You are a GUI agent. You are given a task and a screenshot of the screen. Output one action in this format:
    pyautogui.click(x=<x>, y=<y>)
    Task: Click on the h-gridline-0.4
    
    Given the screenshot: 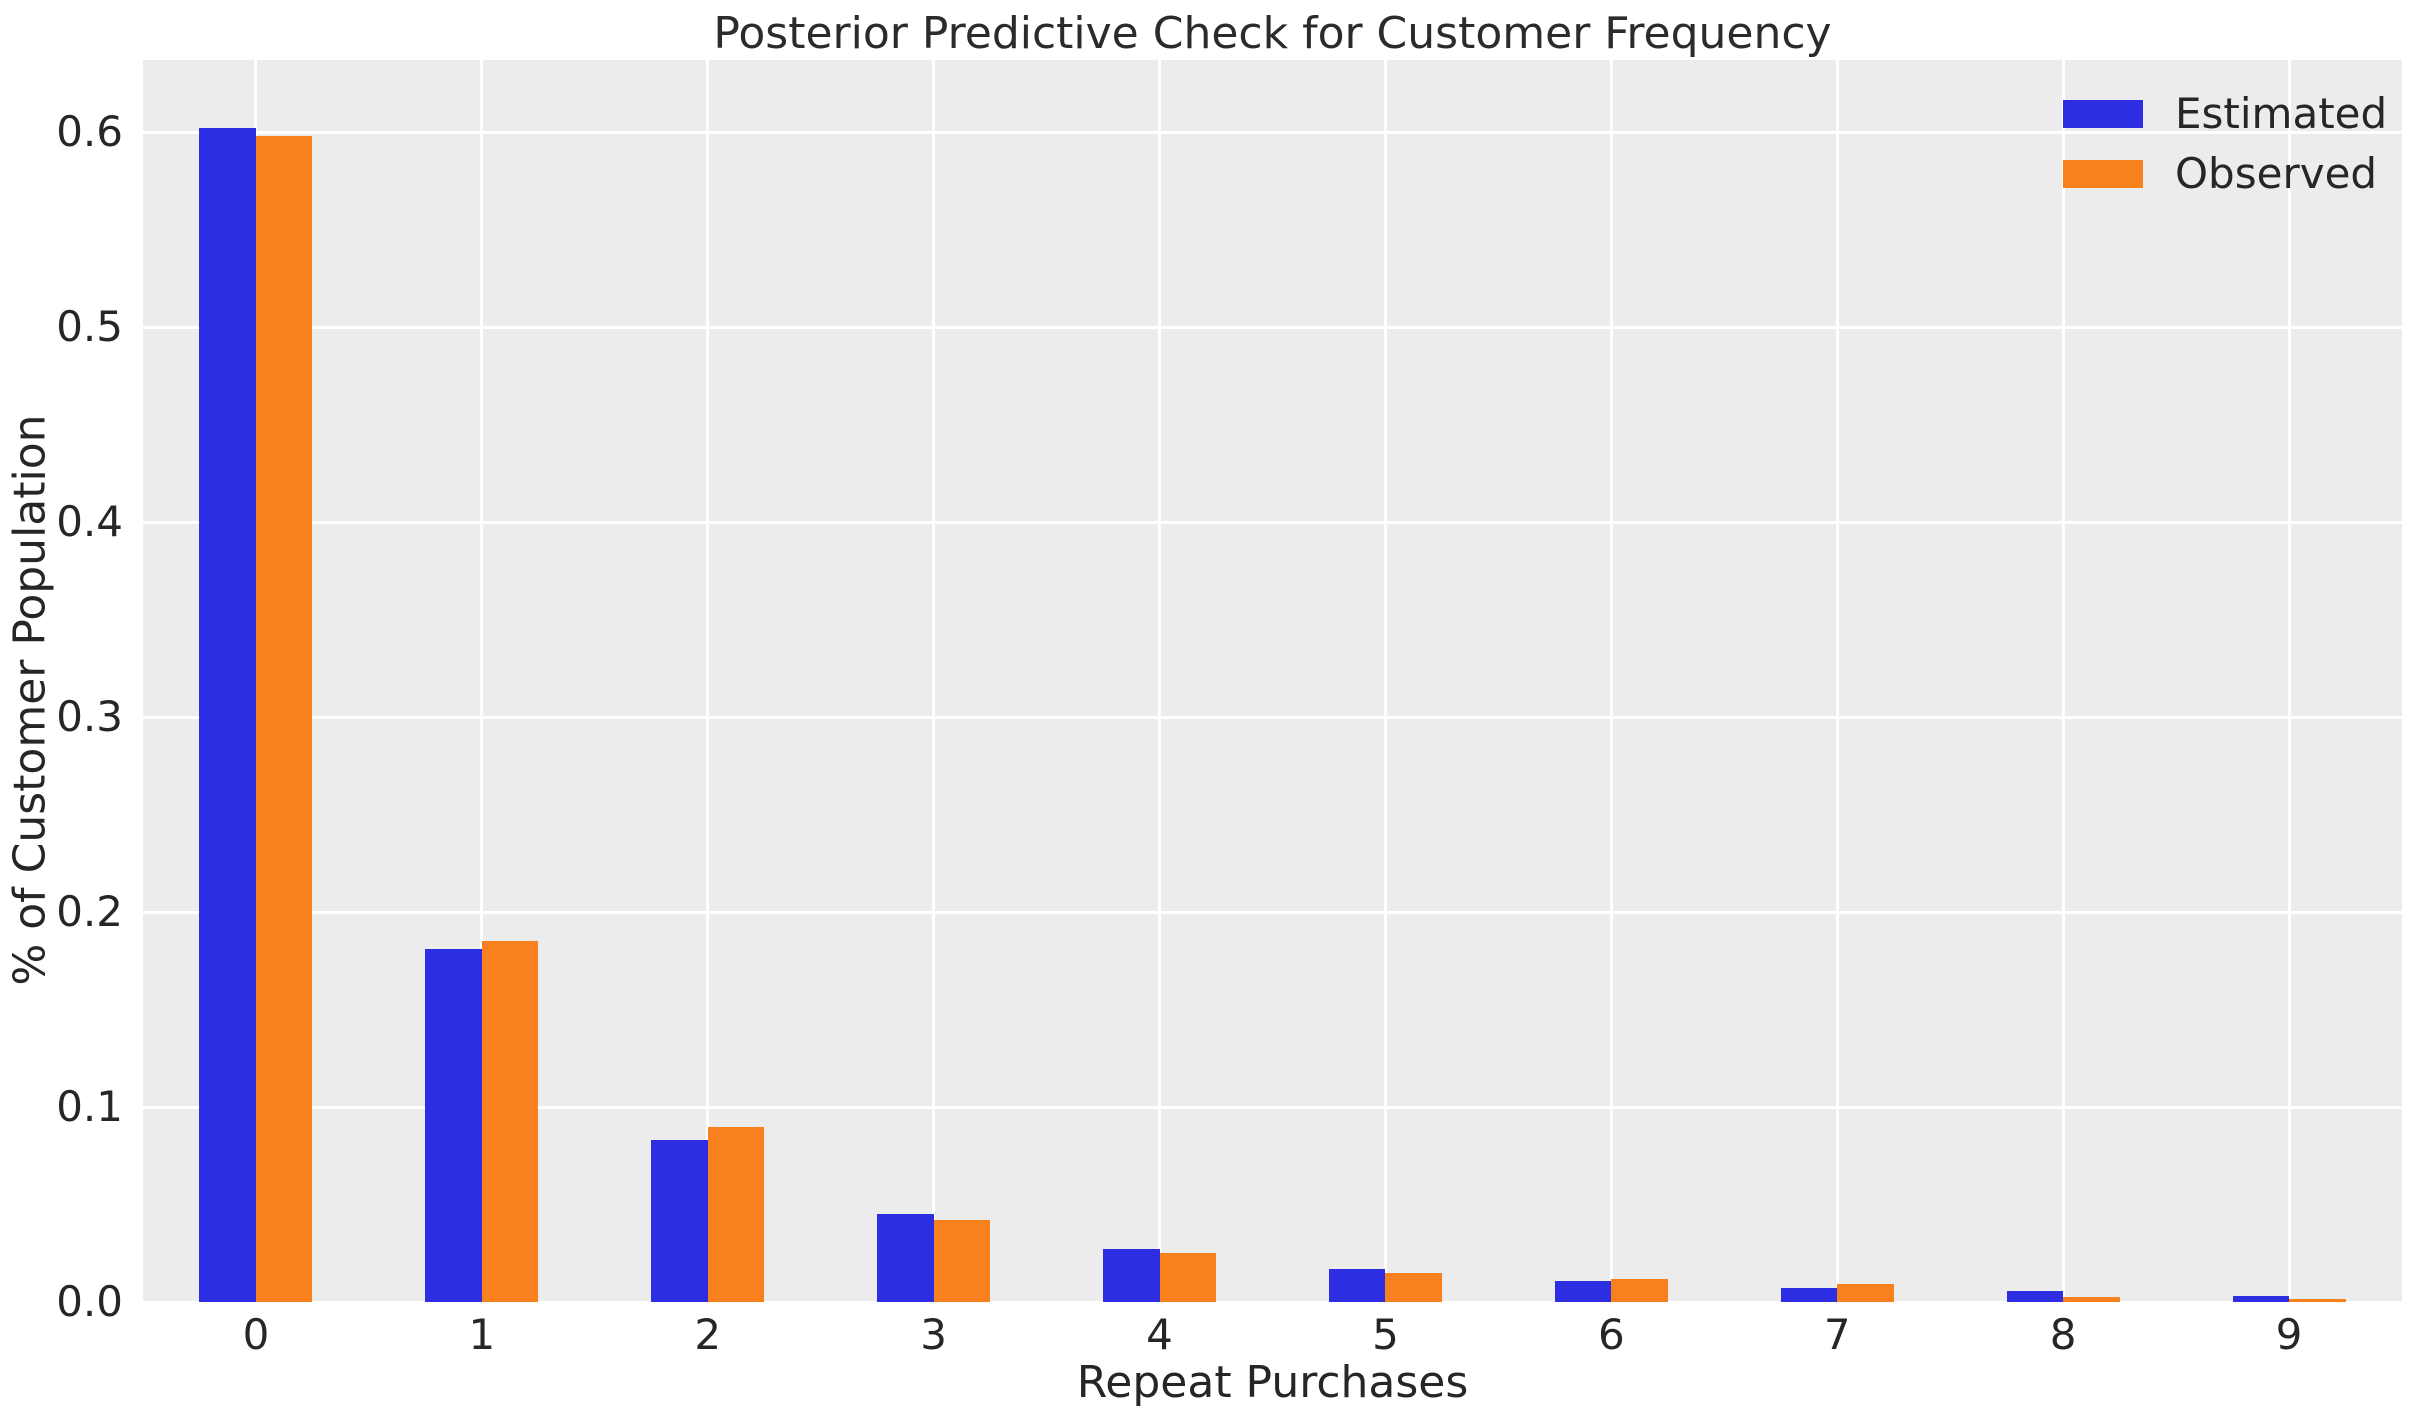 What is the action you would take?
    pyautogui.click(x=1272, y=522)
    